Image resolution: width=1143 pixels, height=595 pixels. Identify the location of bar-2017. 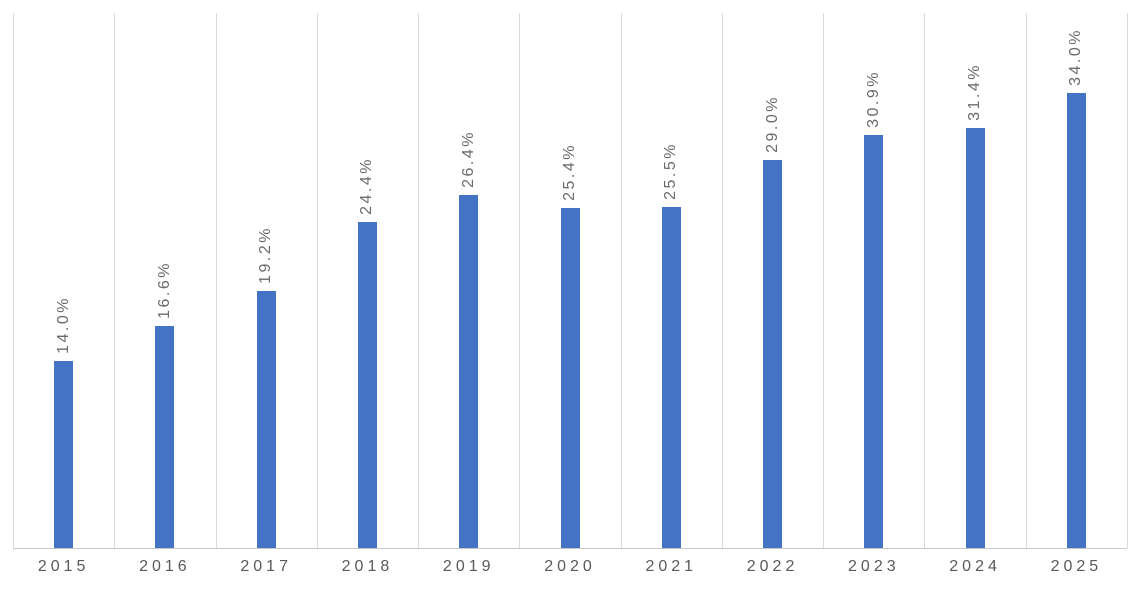
(266, 419).